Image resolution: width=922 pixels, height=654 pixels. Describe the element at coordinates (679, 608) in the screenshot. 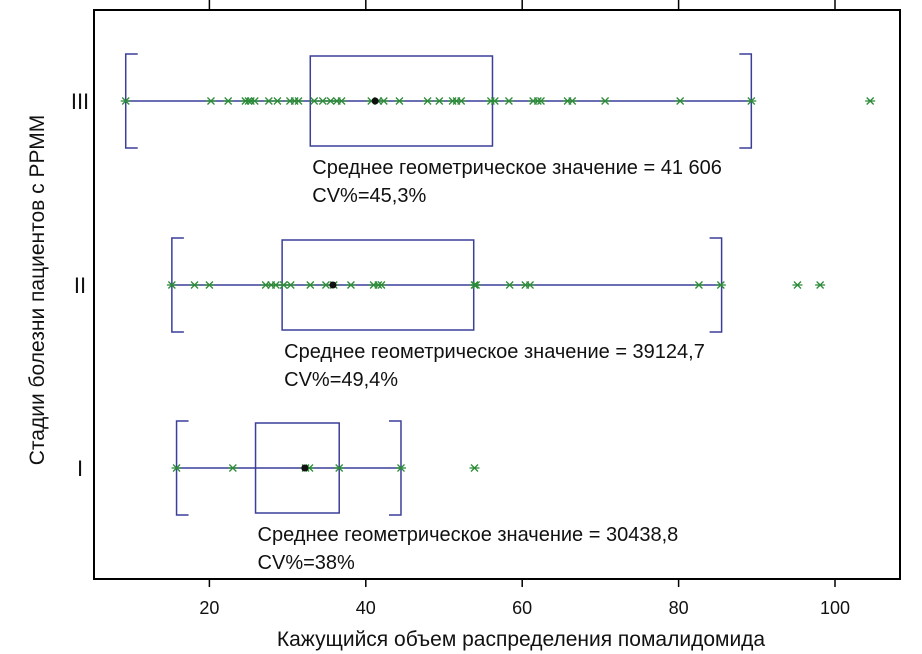

I see `x-tick-label: 80` at that location.